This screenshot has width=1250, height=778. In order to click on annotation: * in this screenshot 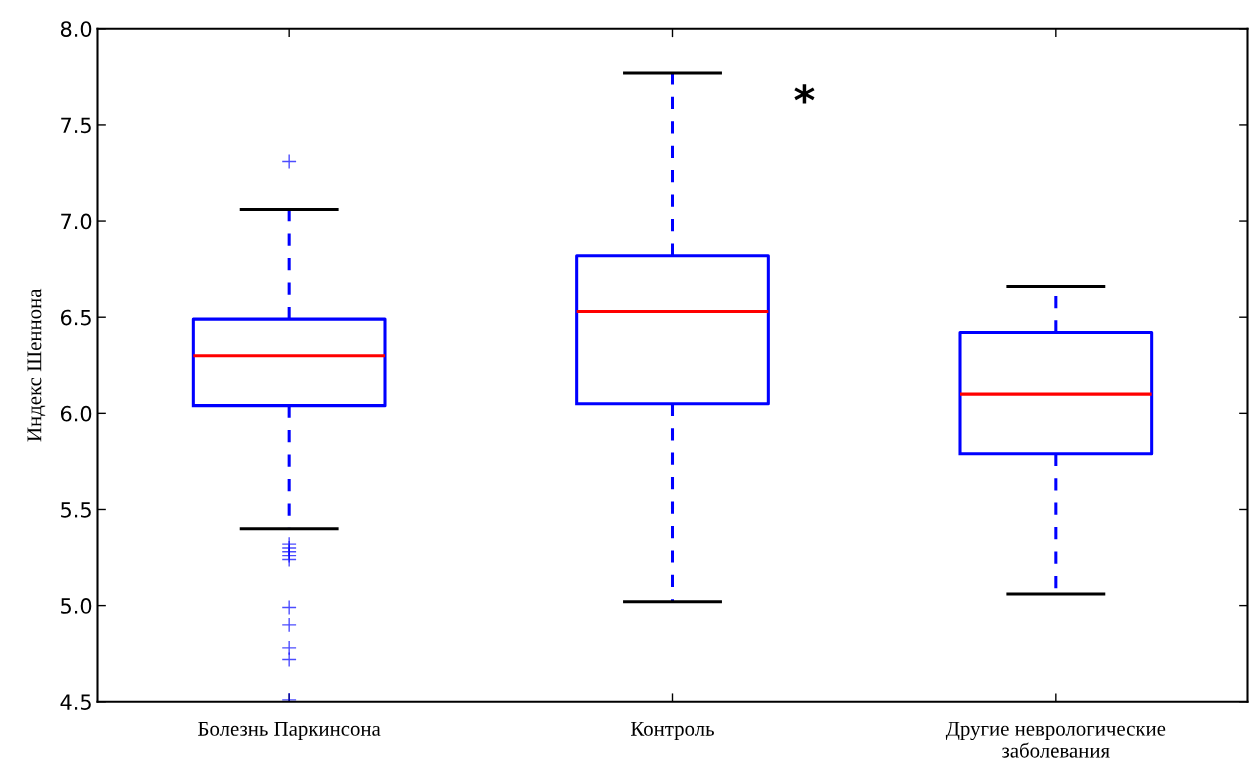, I will do `click(804, 94)`.